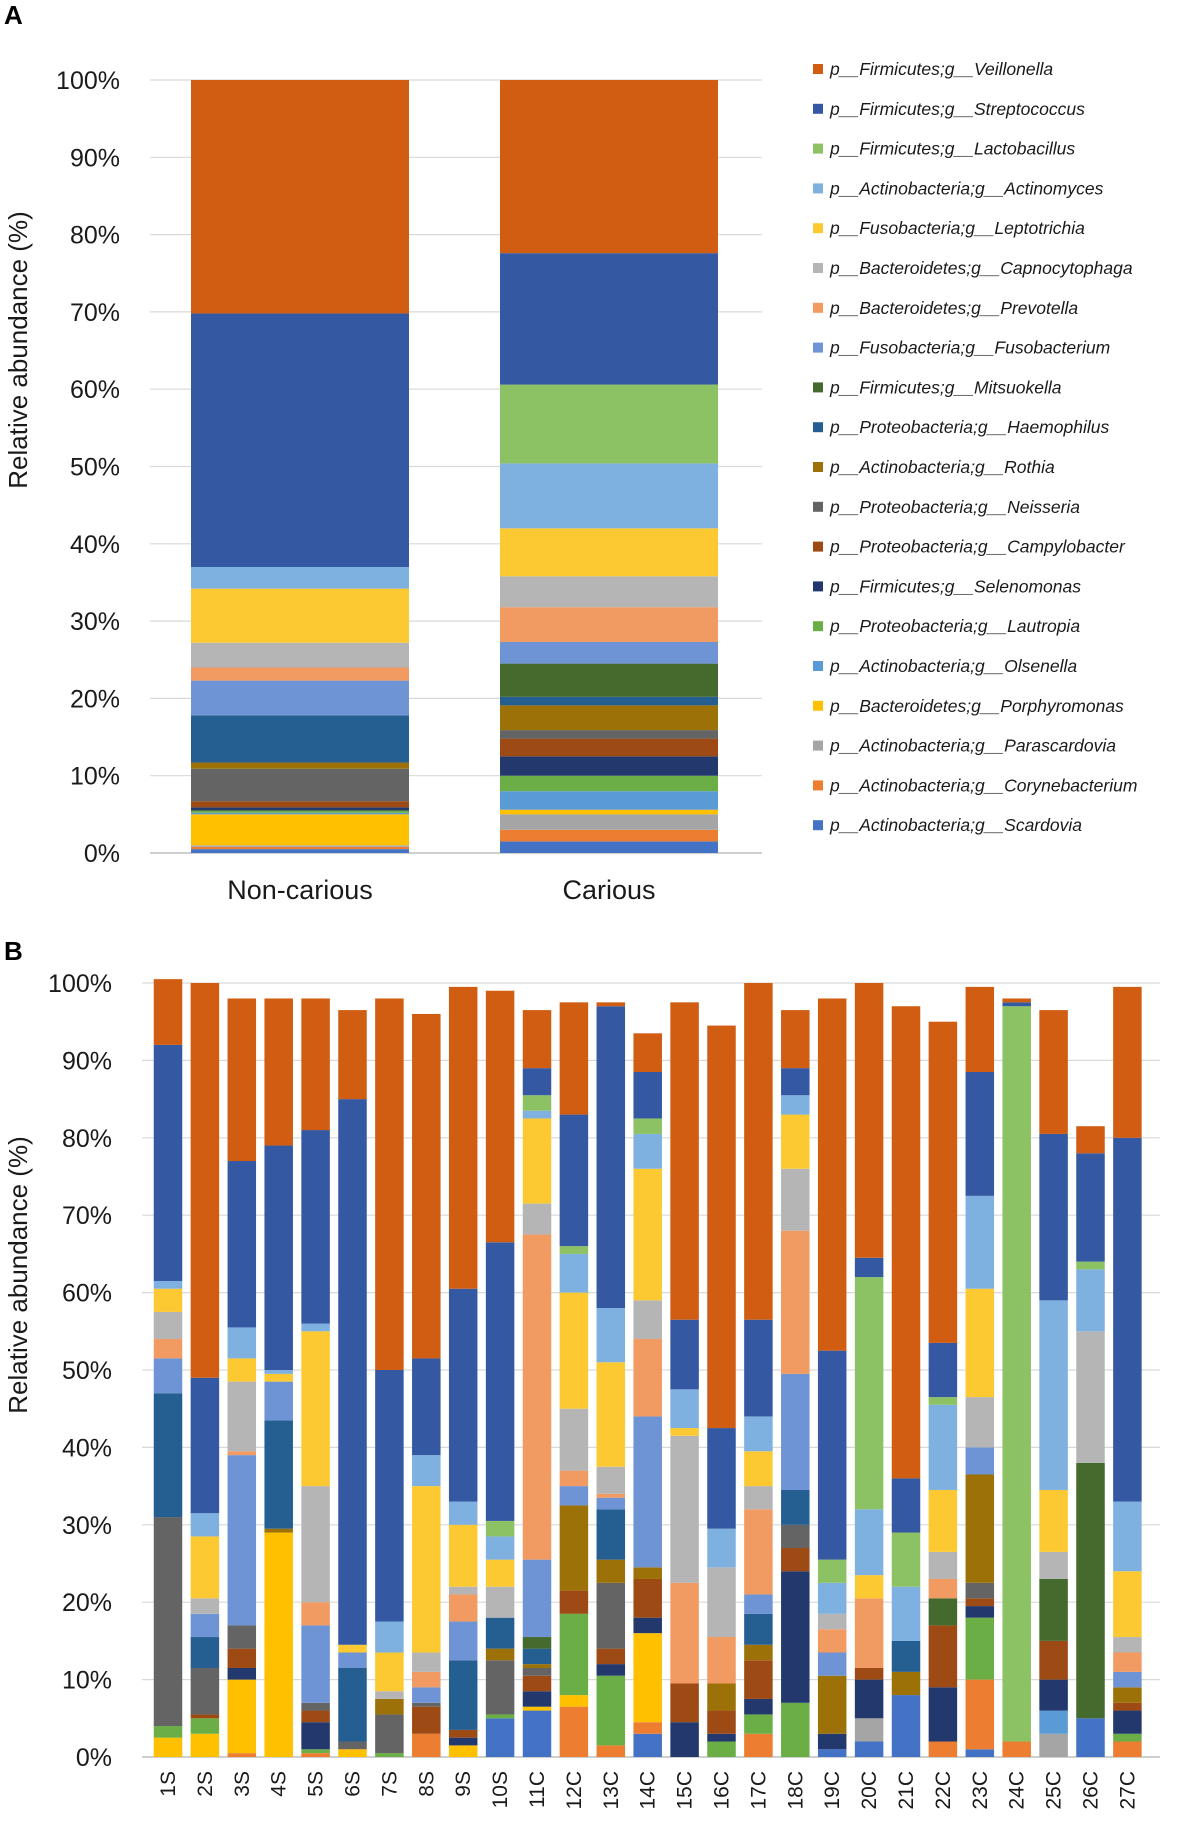 This screenshot has height=1821, width=1181. I want to click on panel-b-y-tick-label: 20%, so click(87, 1603).